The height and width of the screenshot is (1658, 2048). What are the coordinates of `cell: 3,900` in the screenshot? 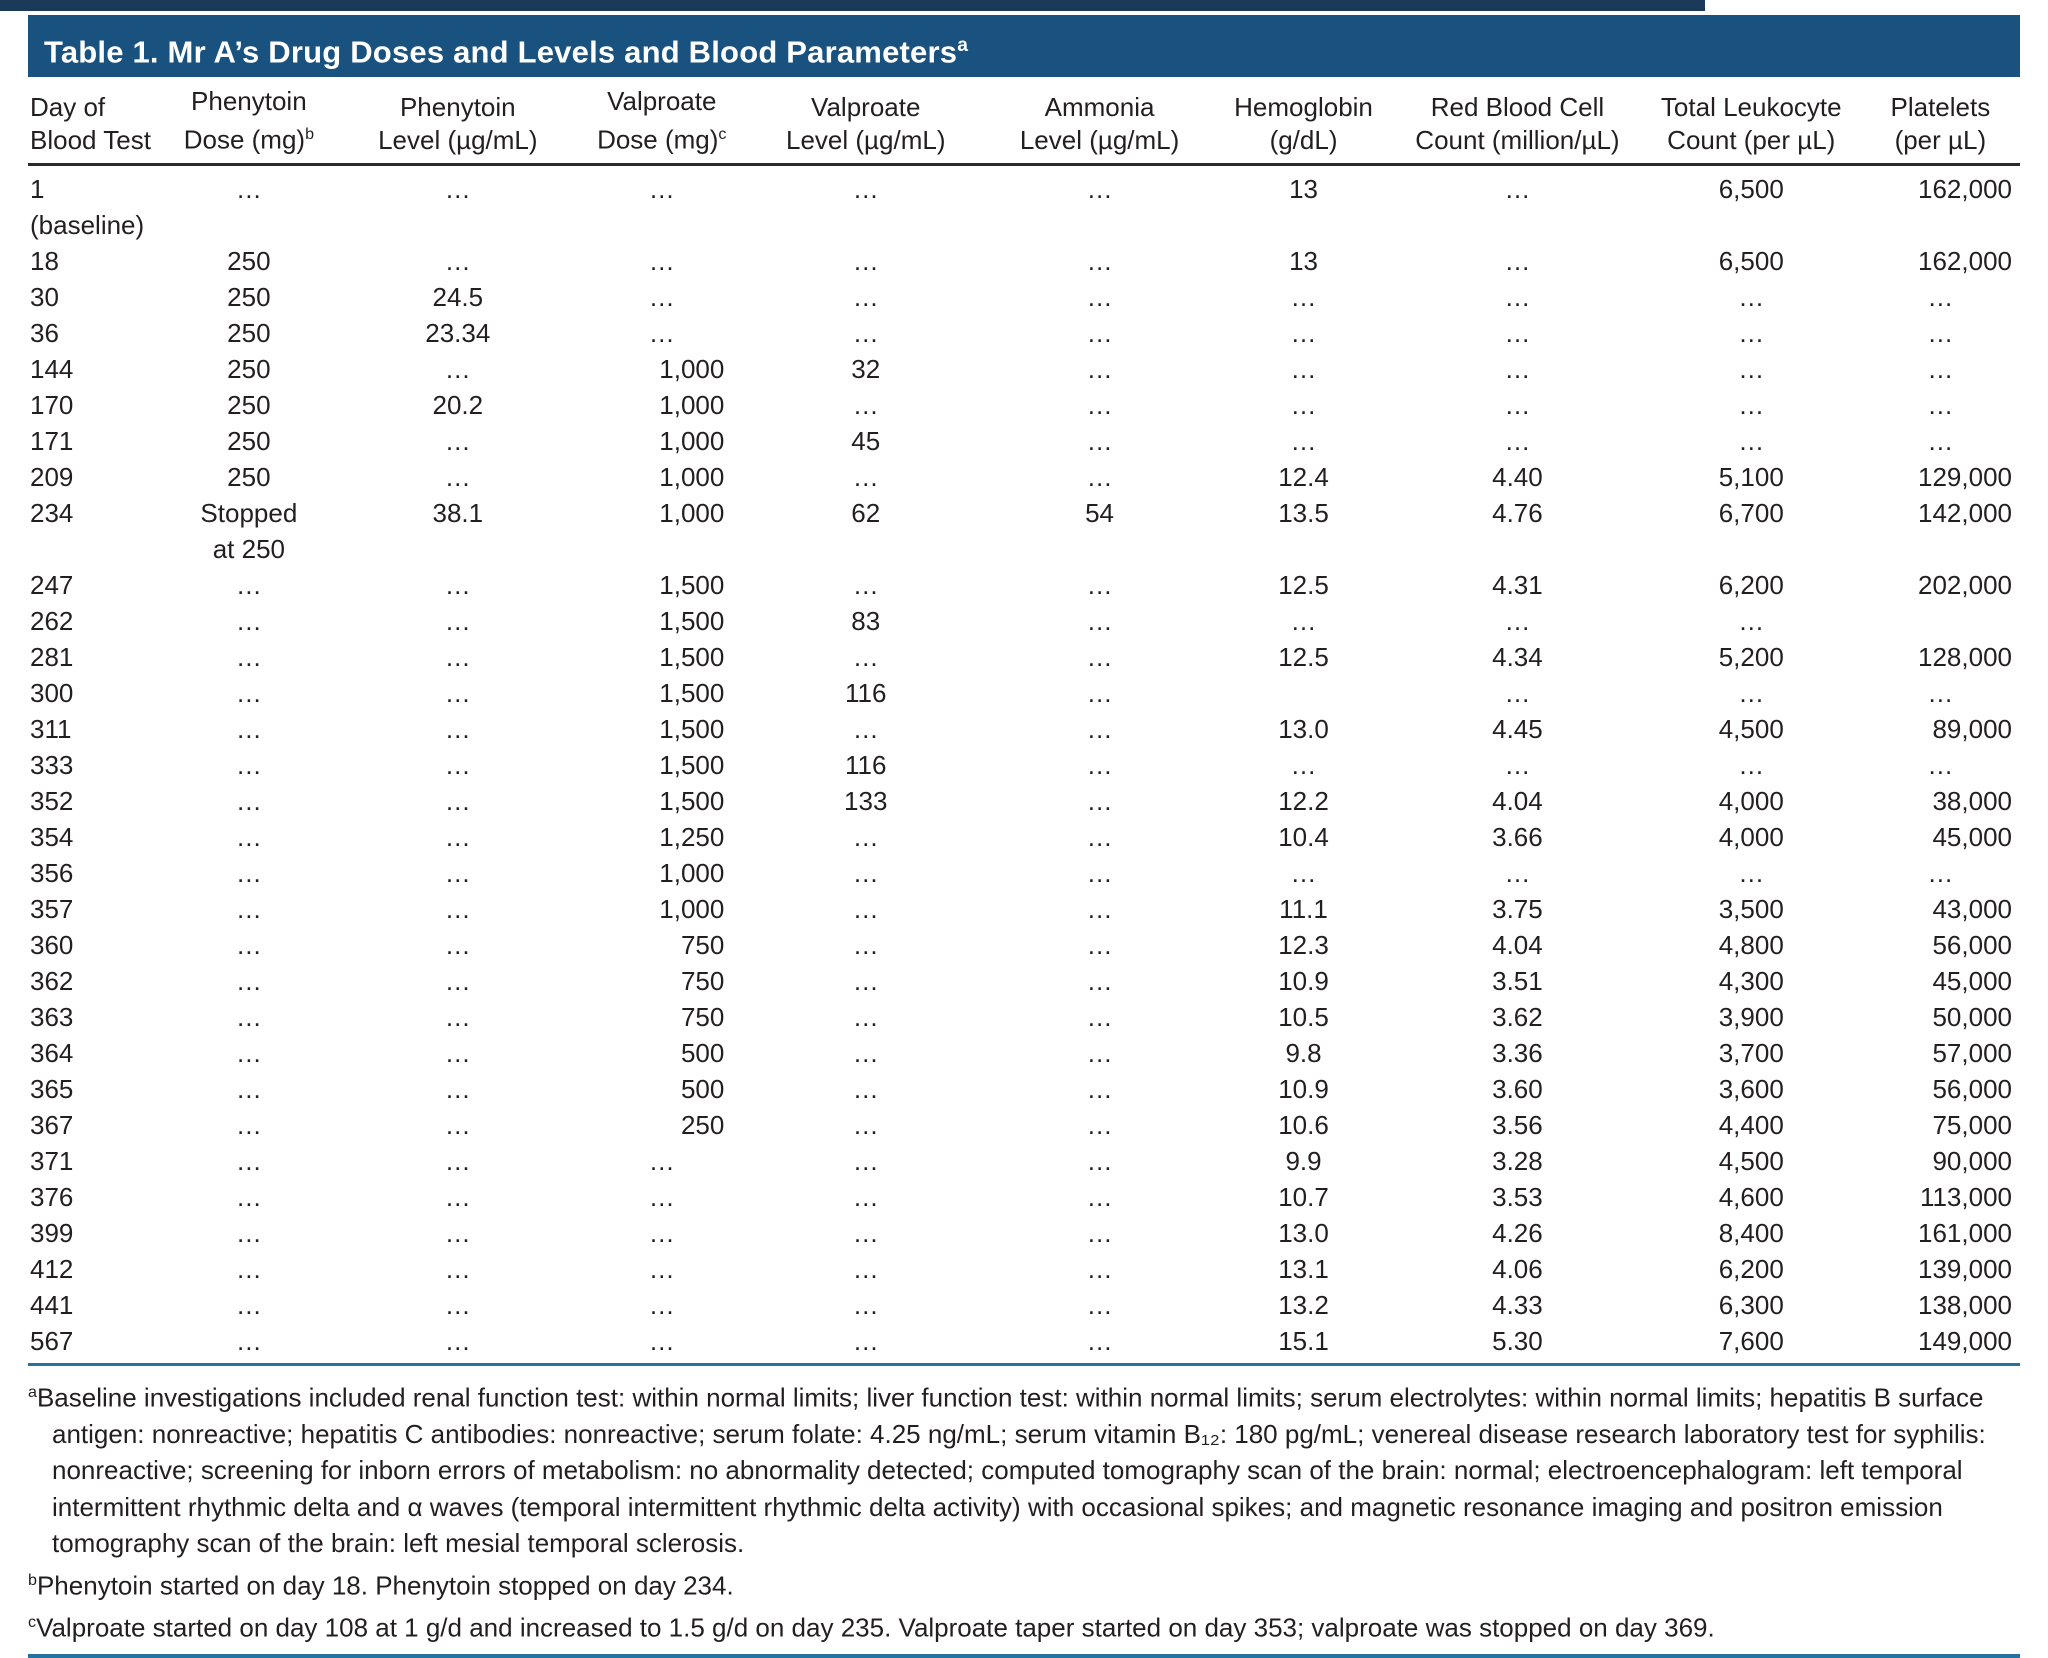 It's located at (1751, 1016).